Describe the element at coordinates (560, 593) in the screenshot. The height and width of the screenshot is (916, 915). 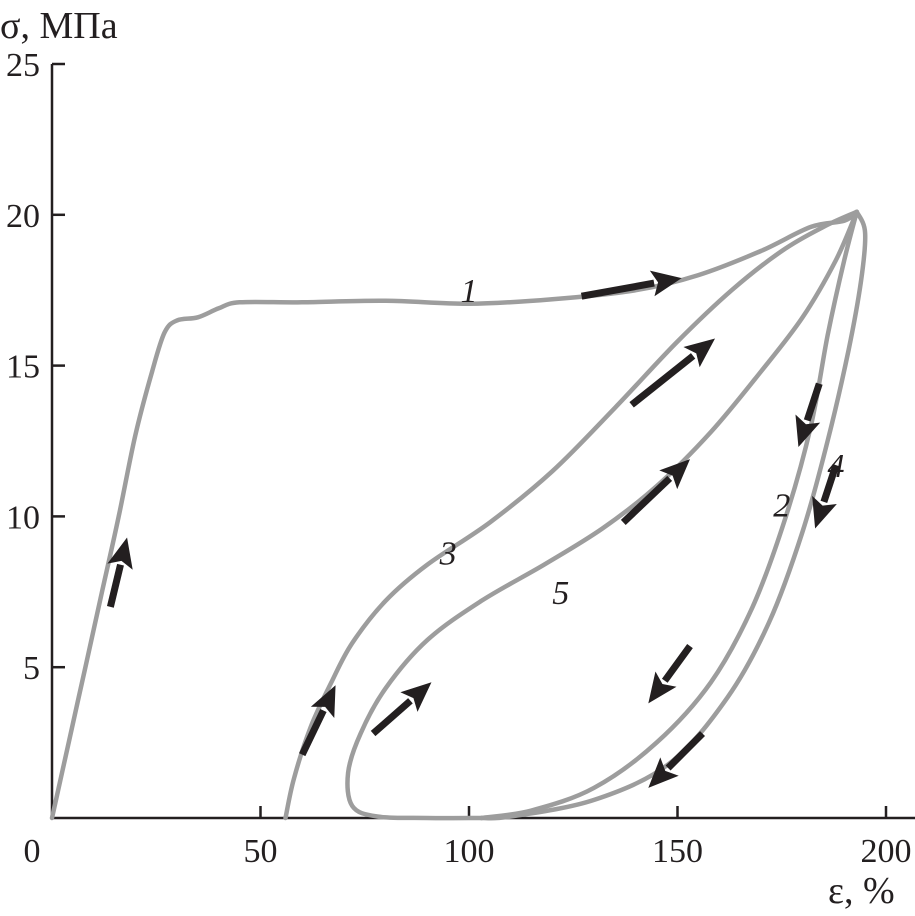
I see `curve-label-5: 5` at that location.